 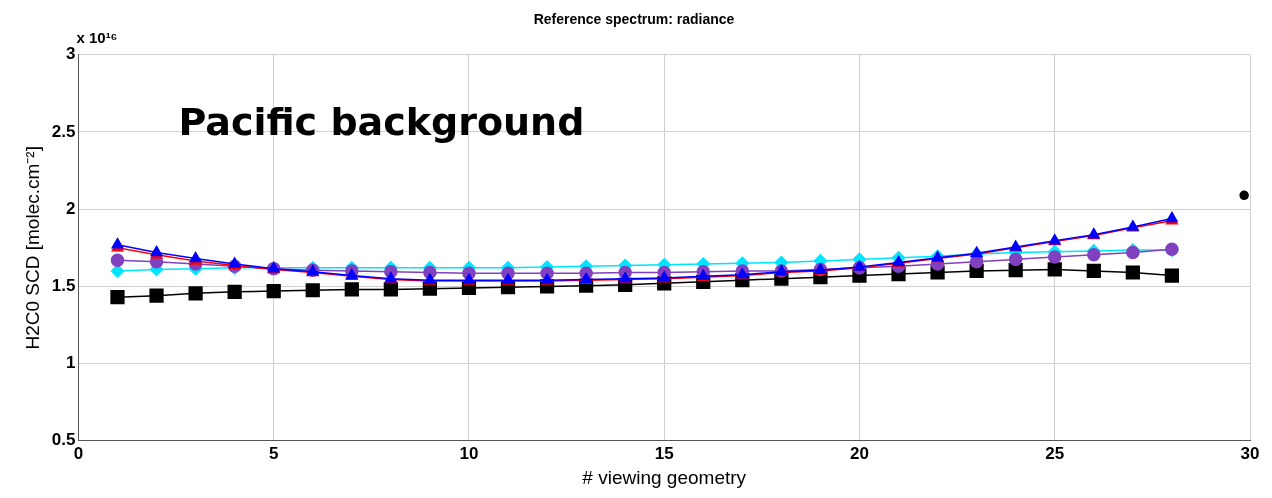 What do you see at coordinates (1250, 453) in the screenshot?
I see `x-tick-label: 30` at bounding box center [1250, 453].